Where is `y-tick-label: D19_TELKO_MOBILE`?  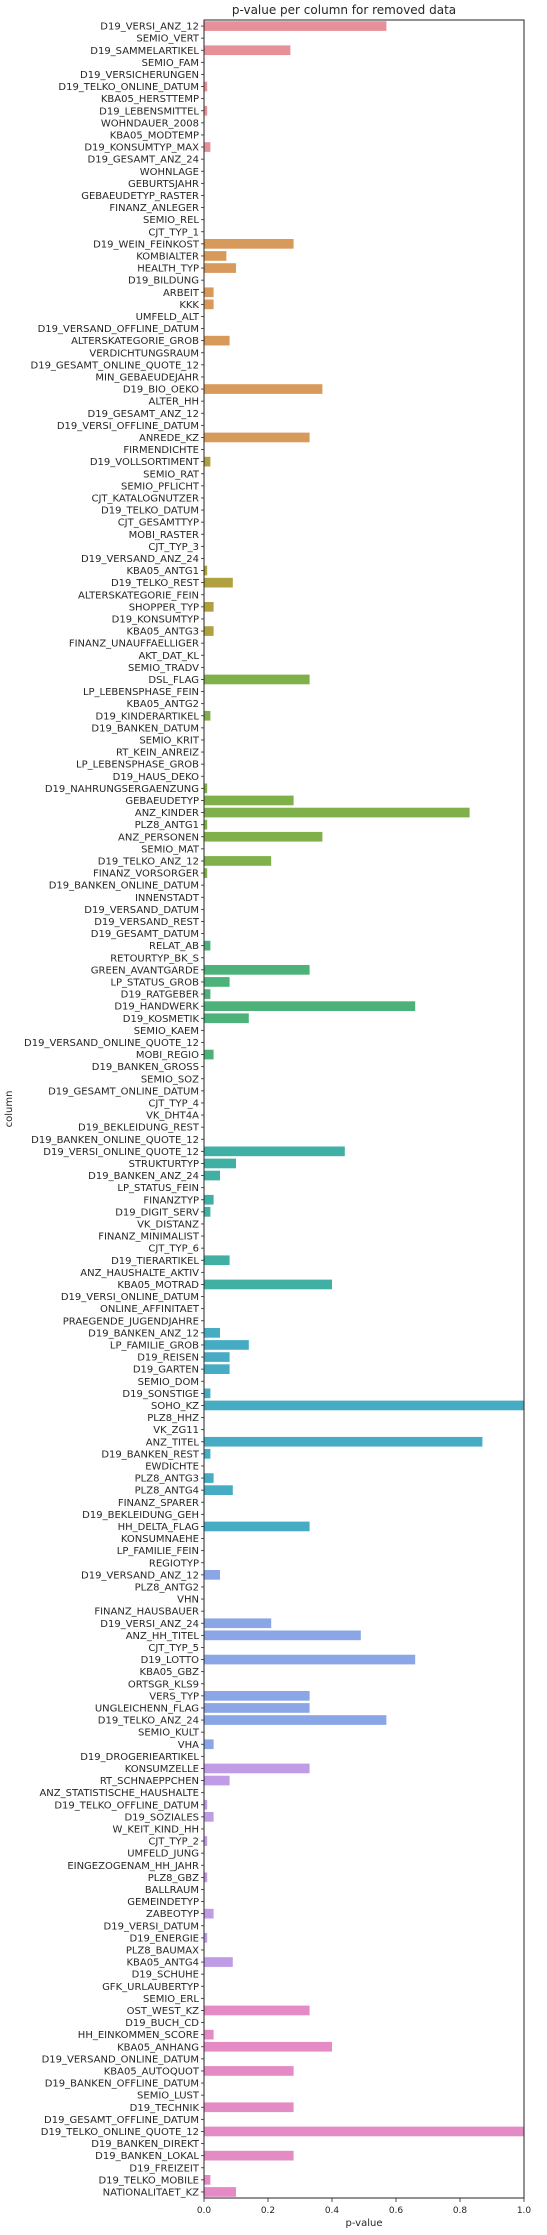
y-tick-label: D19_TELKO_MOBILE is located at coordinates (148, 2180).